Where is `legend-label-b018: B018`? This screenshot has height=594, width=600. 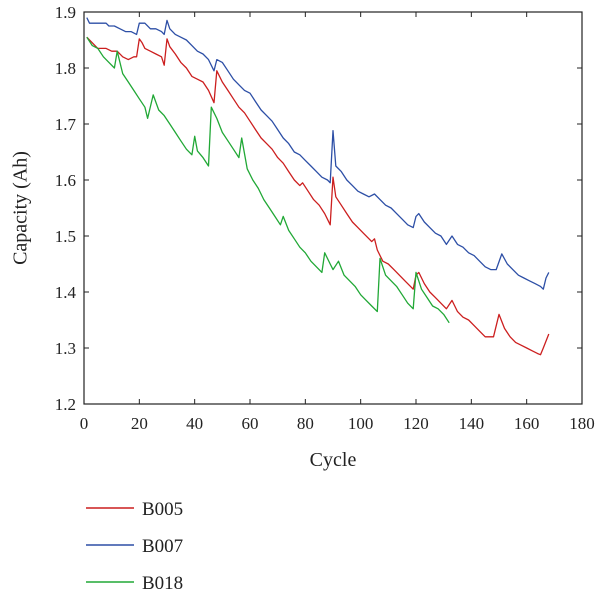
legend-label-b018: B018 is located at coordinates (162, 583).